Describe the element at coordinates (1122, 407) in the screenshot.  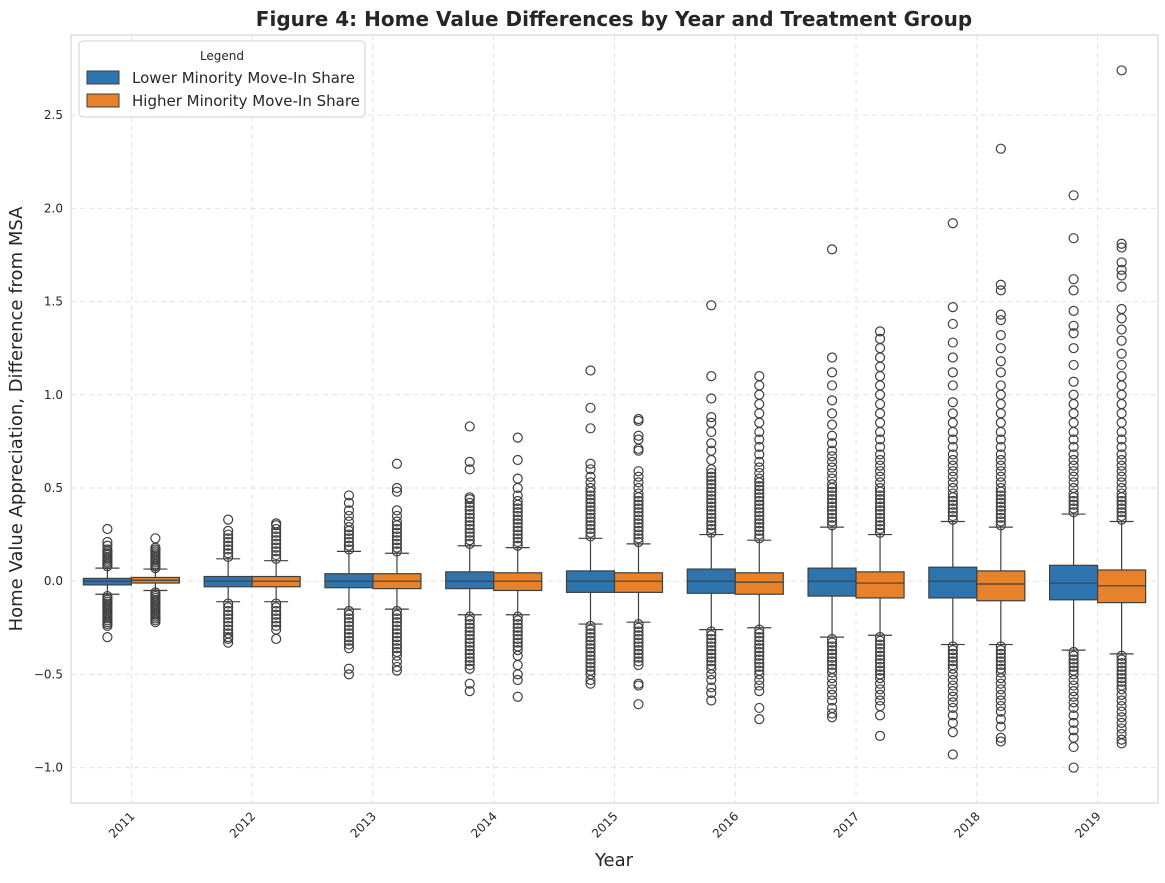
I see `box-higher-2019` at that location.